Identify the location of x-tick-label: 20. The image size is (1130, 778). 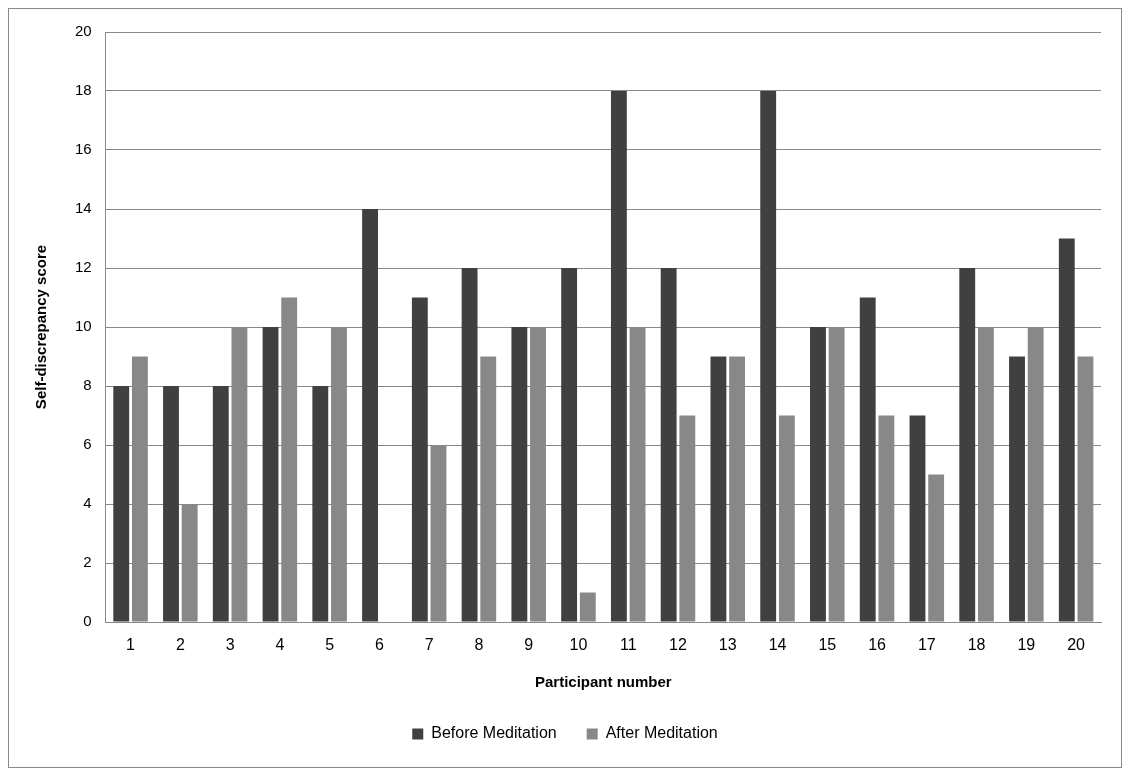
(1076, 645).